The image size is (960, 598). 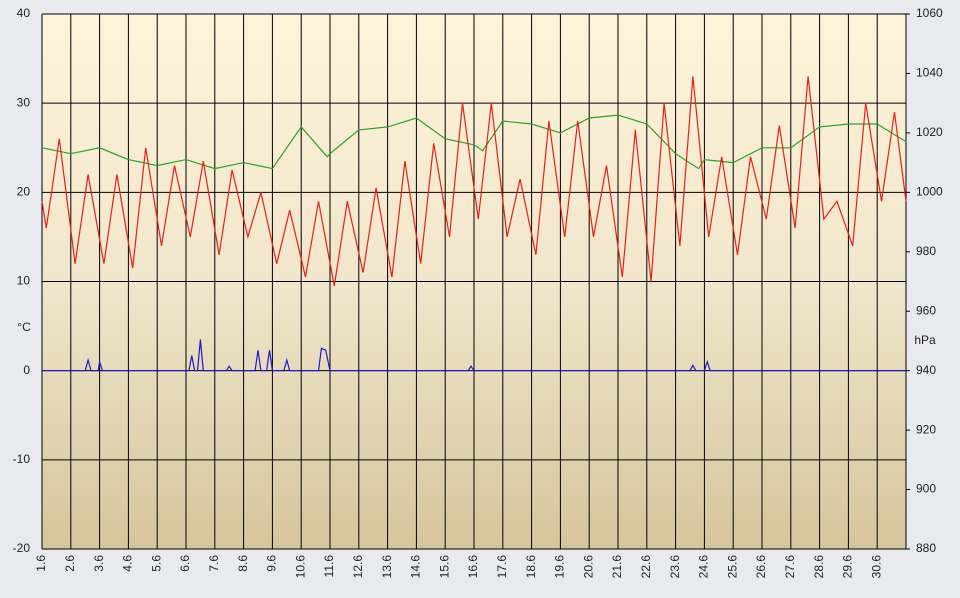 I want to click on x-tick-label: 1.6, so click(x=41, y=563).